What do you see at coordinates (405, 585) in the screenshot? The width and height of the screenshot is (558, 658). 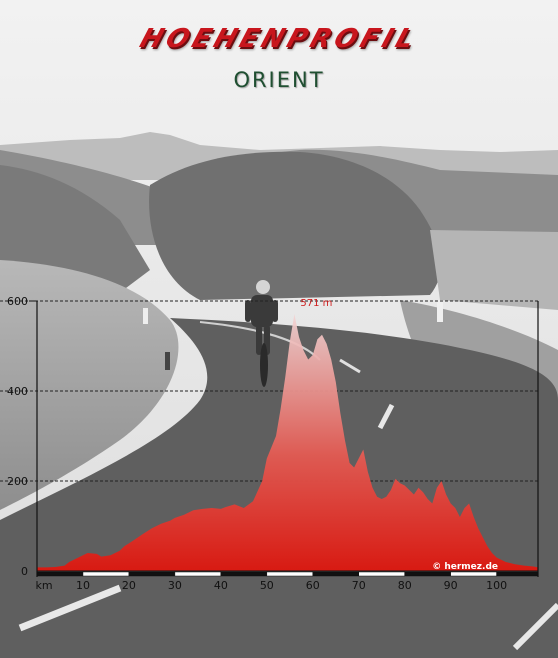 I see `x-tick-label: 80` at bounding box center [405, 585].